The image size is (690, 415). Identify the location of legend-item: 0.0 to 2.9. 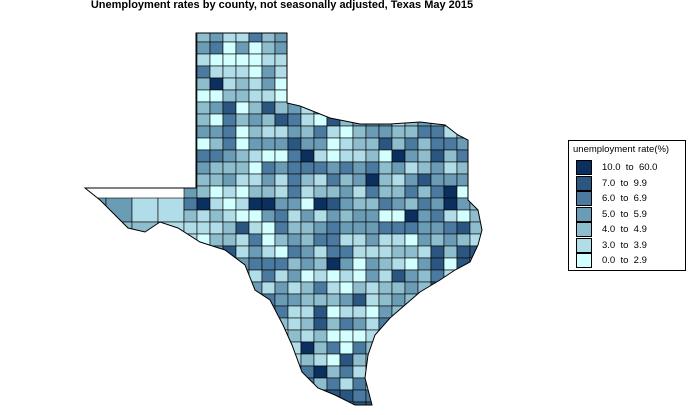
(628, 260).